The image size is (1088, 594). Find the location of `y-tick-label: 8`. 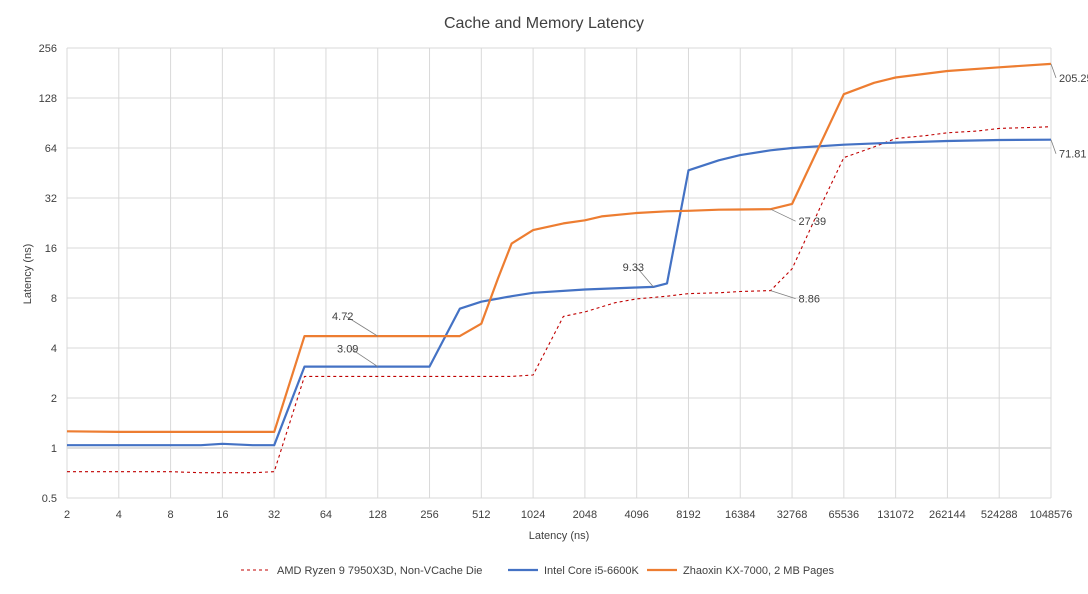

y-tick-label: 8 is located at coordinates (54, 299).